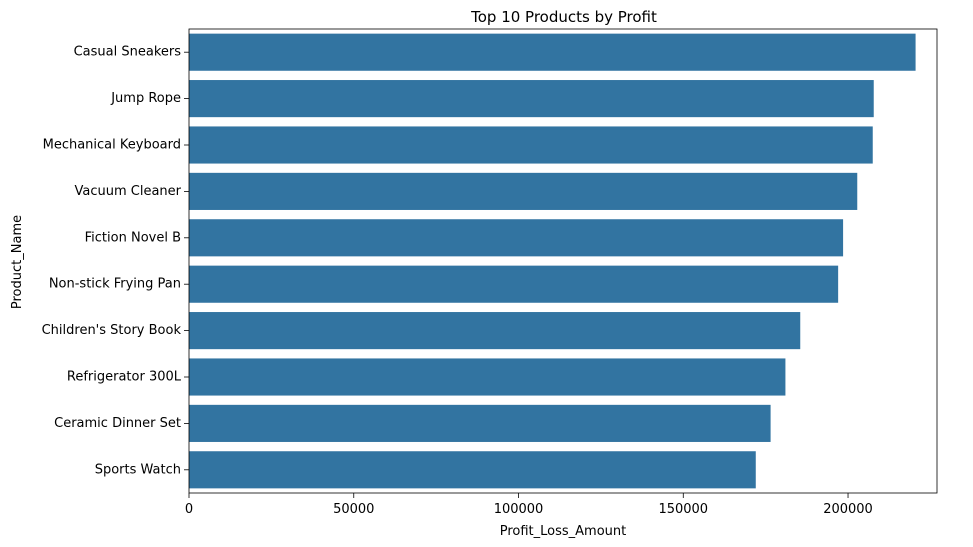 Image resolution: width=973 pixels, height=547 pixels. I want to click on y-tick-label: Mechanical Keyboard, so click(112, 145).